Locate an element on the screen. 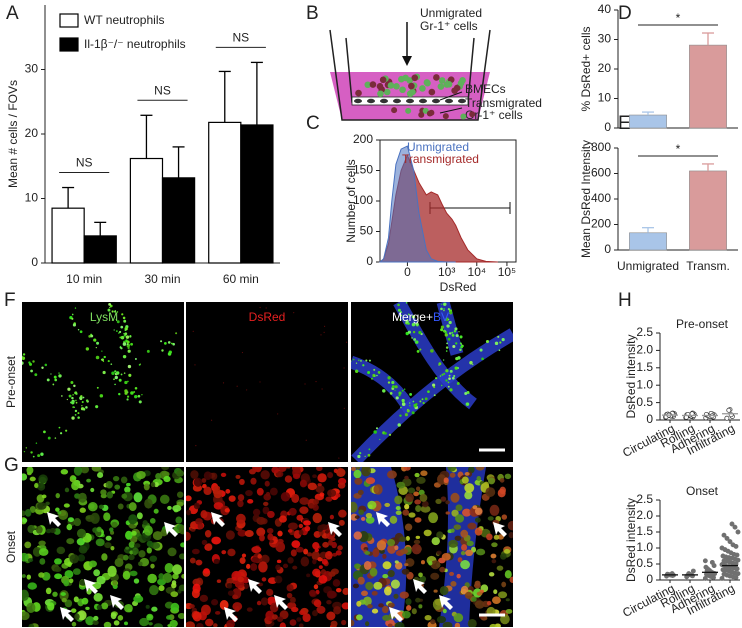  panel-label: F is located at coordinates (10, 300).